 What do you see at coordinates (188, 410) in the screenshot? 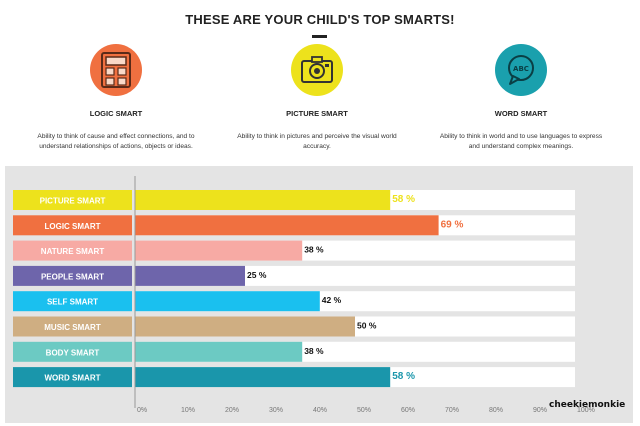
I see `x-tick-label: 10%` at bounding box center [188, 410].